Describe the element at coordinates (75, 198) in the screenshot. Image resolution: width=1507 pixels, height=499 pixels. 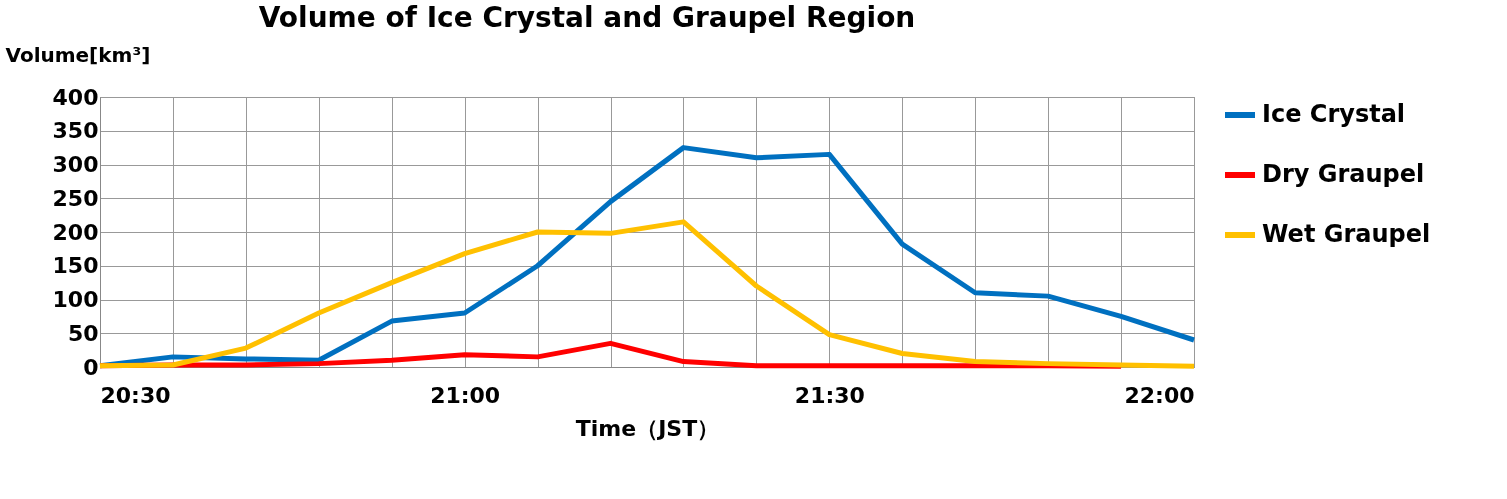
I see `y-tick-label: 250` at that location.